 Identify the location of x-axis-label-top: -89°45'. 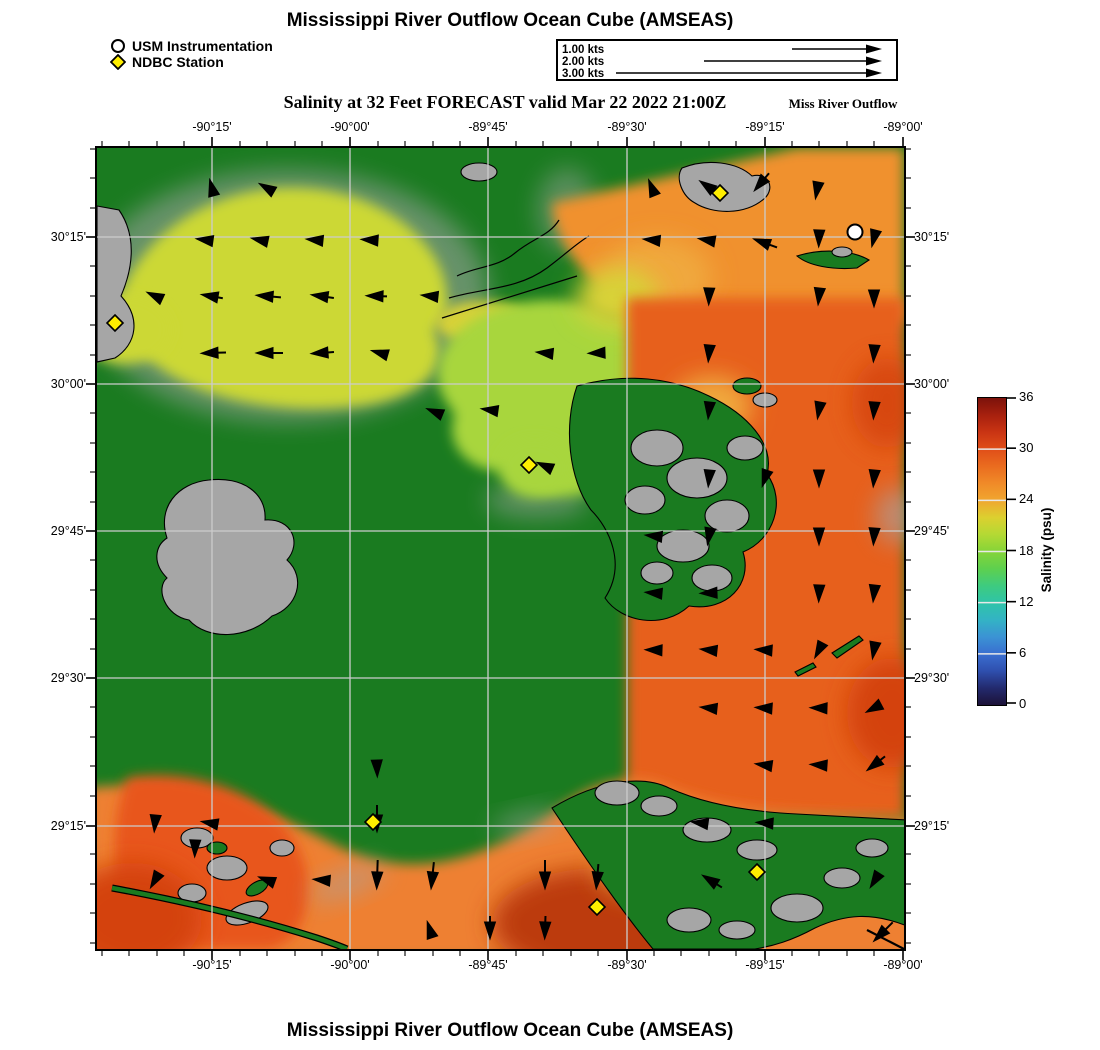
(488, 127).